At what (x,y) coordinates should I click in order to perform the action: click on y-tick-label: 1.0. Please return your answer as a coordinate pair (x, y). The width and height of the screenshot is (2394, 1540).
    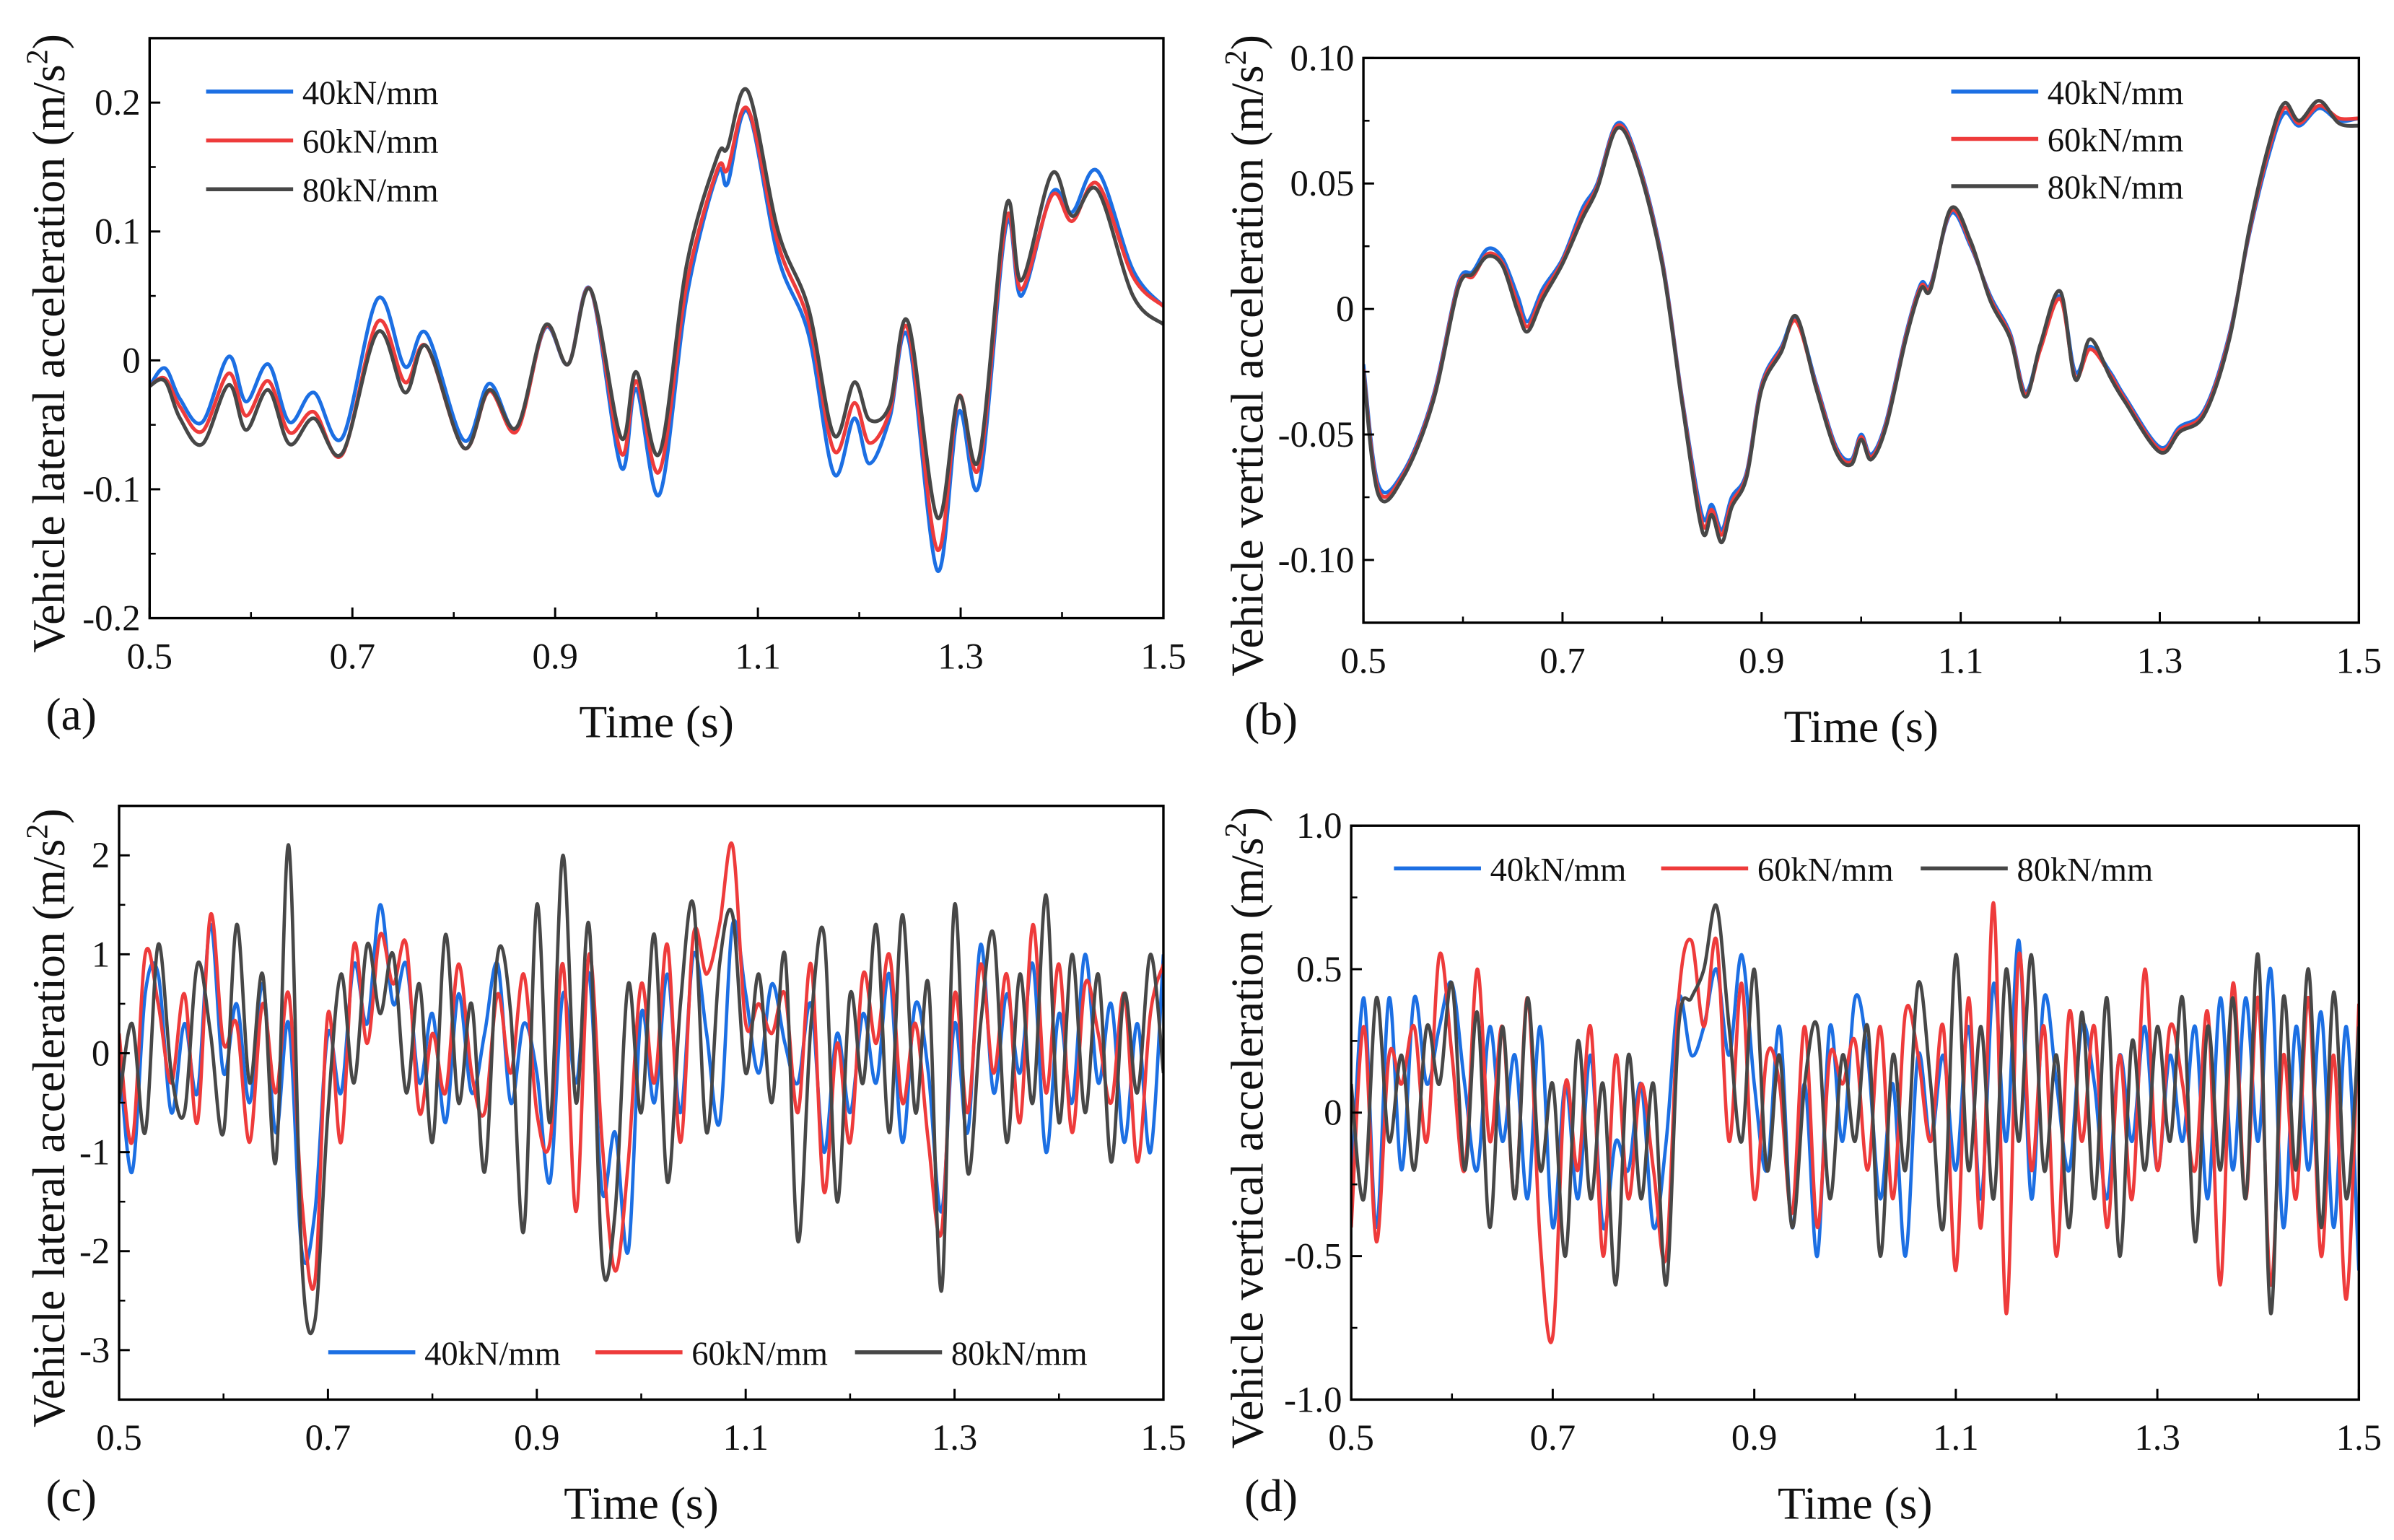
    Looking at the image, I should click on (1319, 825).